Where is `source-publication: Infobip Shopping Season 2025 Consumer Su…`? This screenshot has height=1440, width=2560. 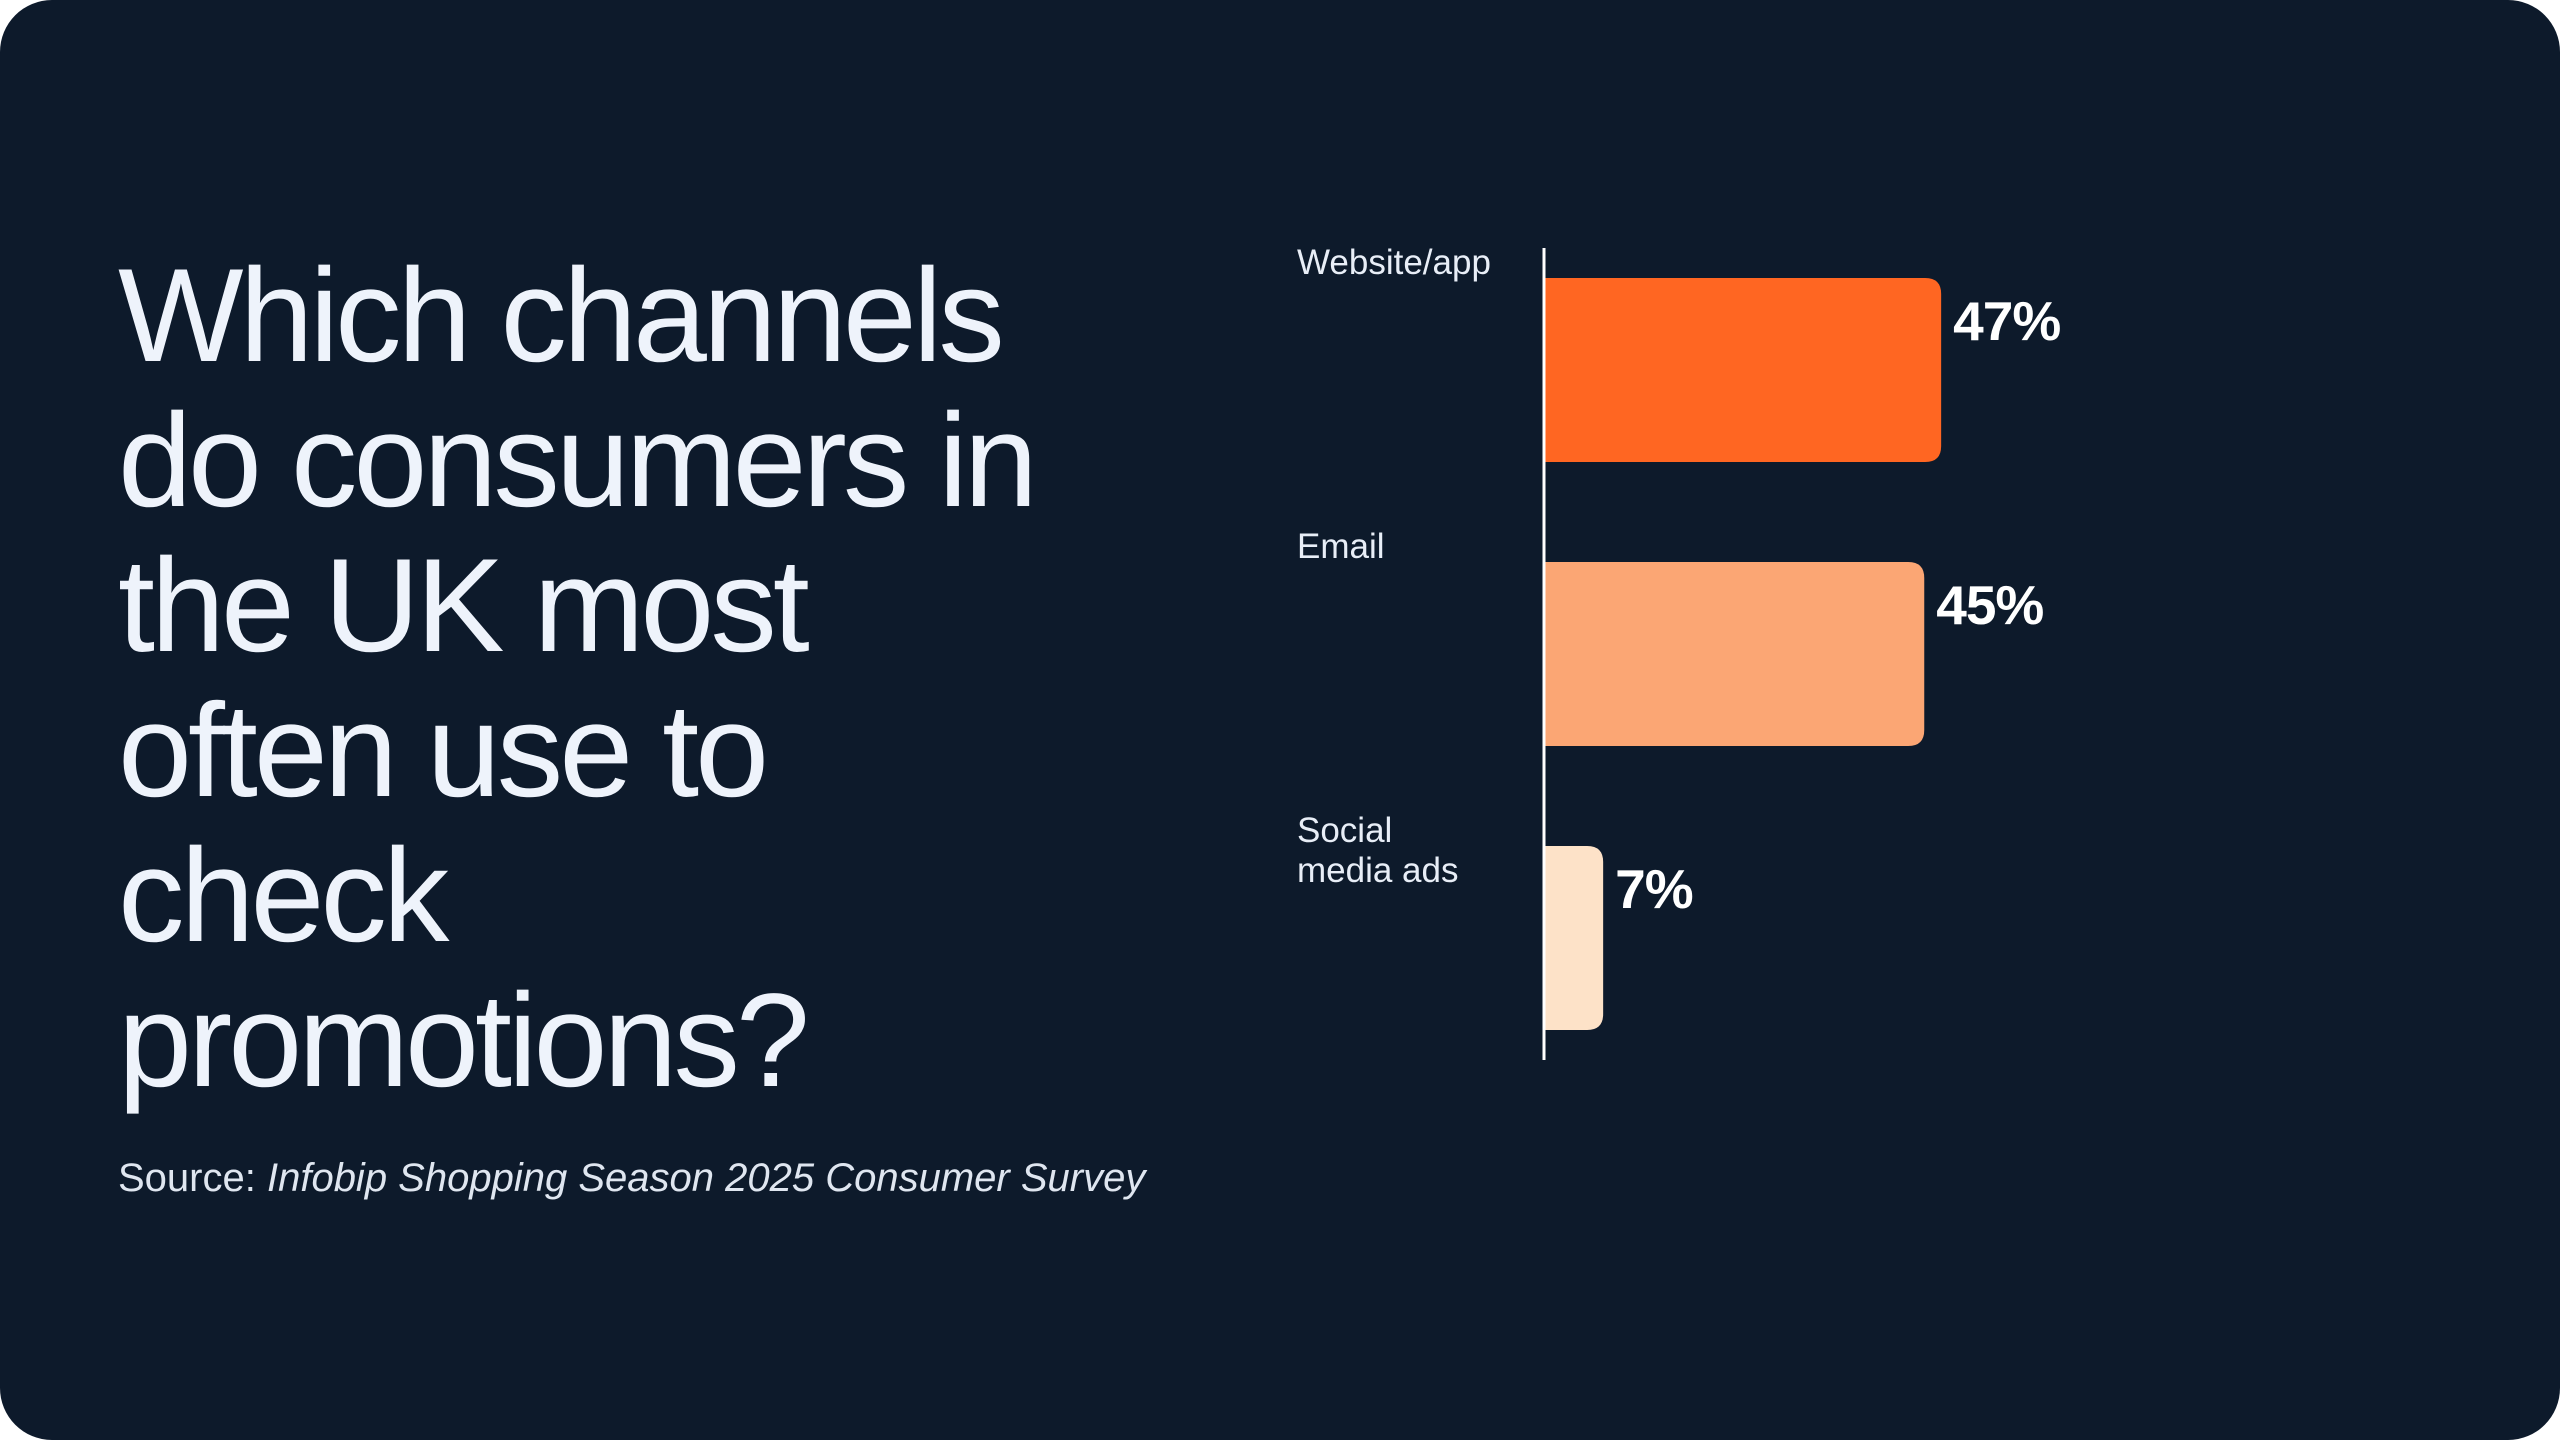
source-publication: Infobip Shopping Season 2025 Consumer Su… is located at coordinates (706, 1178).